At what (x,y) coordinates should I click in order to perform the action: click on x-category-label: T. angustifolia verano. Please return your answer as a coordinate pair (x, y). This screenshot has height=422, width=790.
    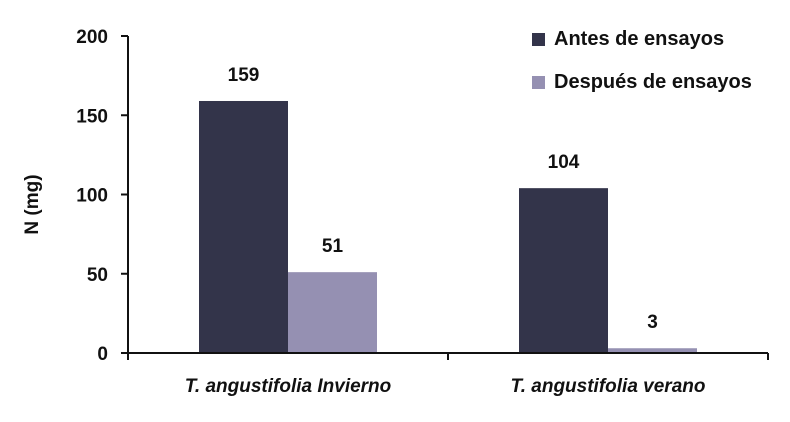
    Looking at the image, I should click on (608, 386).